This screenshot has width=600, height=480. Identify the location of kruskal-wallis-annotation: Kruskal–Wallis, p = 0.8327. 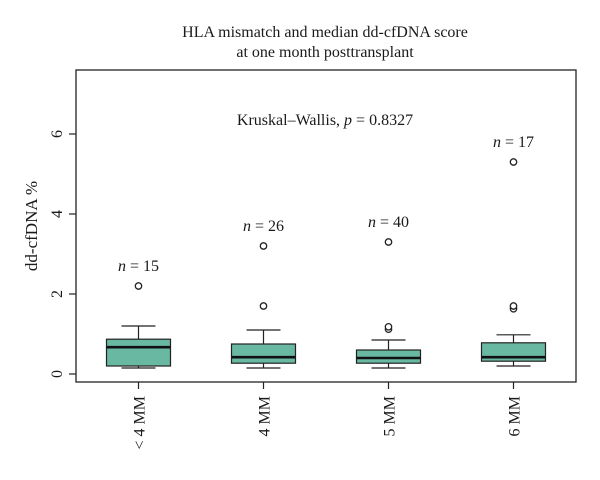
(325, 120).